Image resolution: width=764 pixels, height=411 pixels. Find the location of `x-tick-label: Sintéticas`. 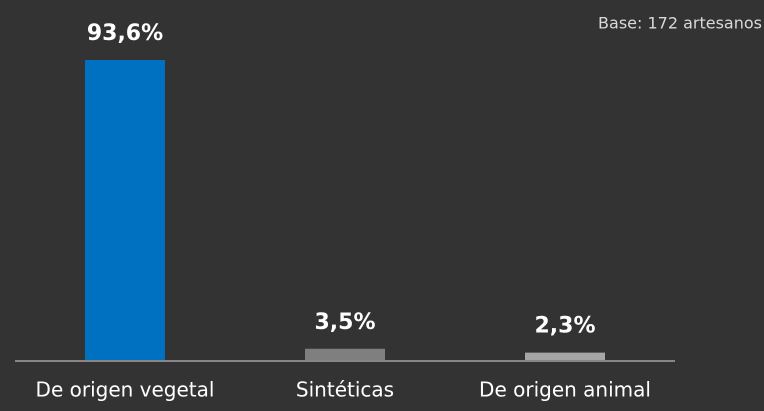

x-tick-label: Sintéticas is located at coordinates (345, 390).